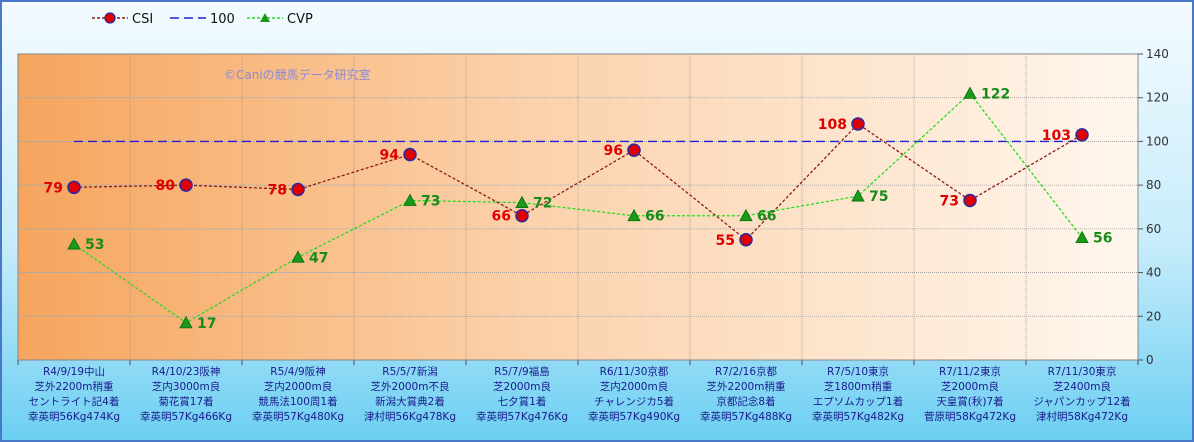  Describe the element at coordinates (318, 258) in the screenshot. I see `cvp-data-label: 47` at that location.